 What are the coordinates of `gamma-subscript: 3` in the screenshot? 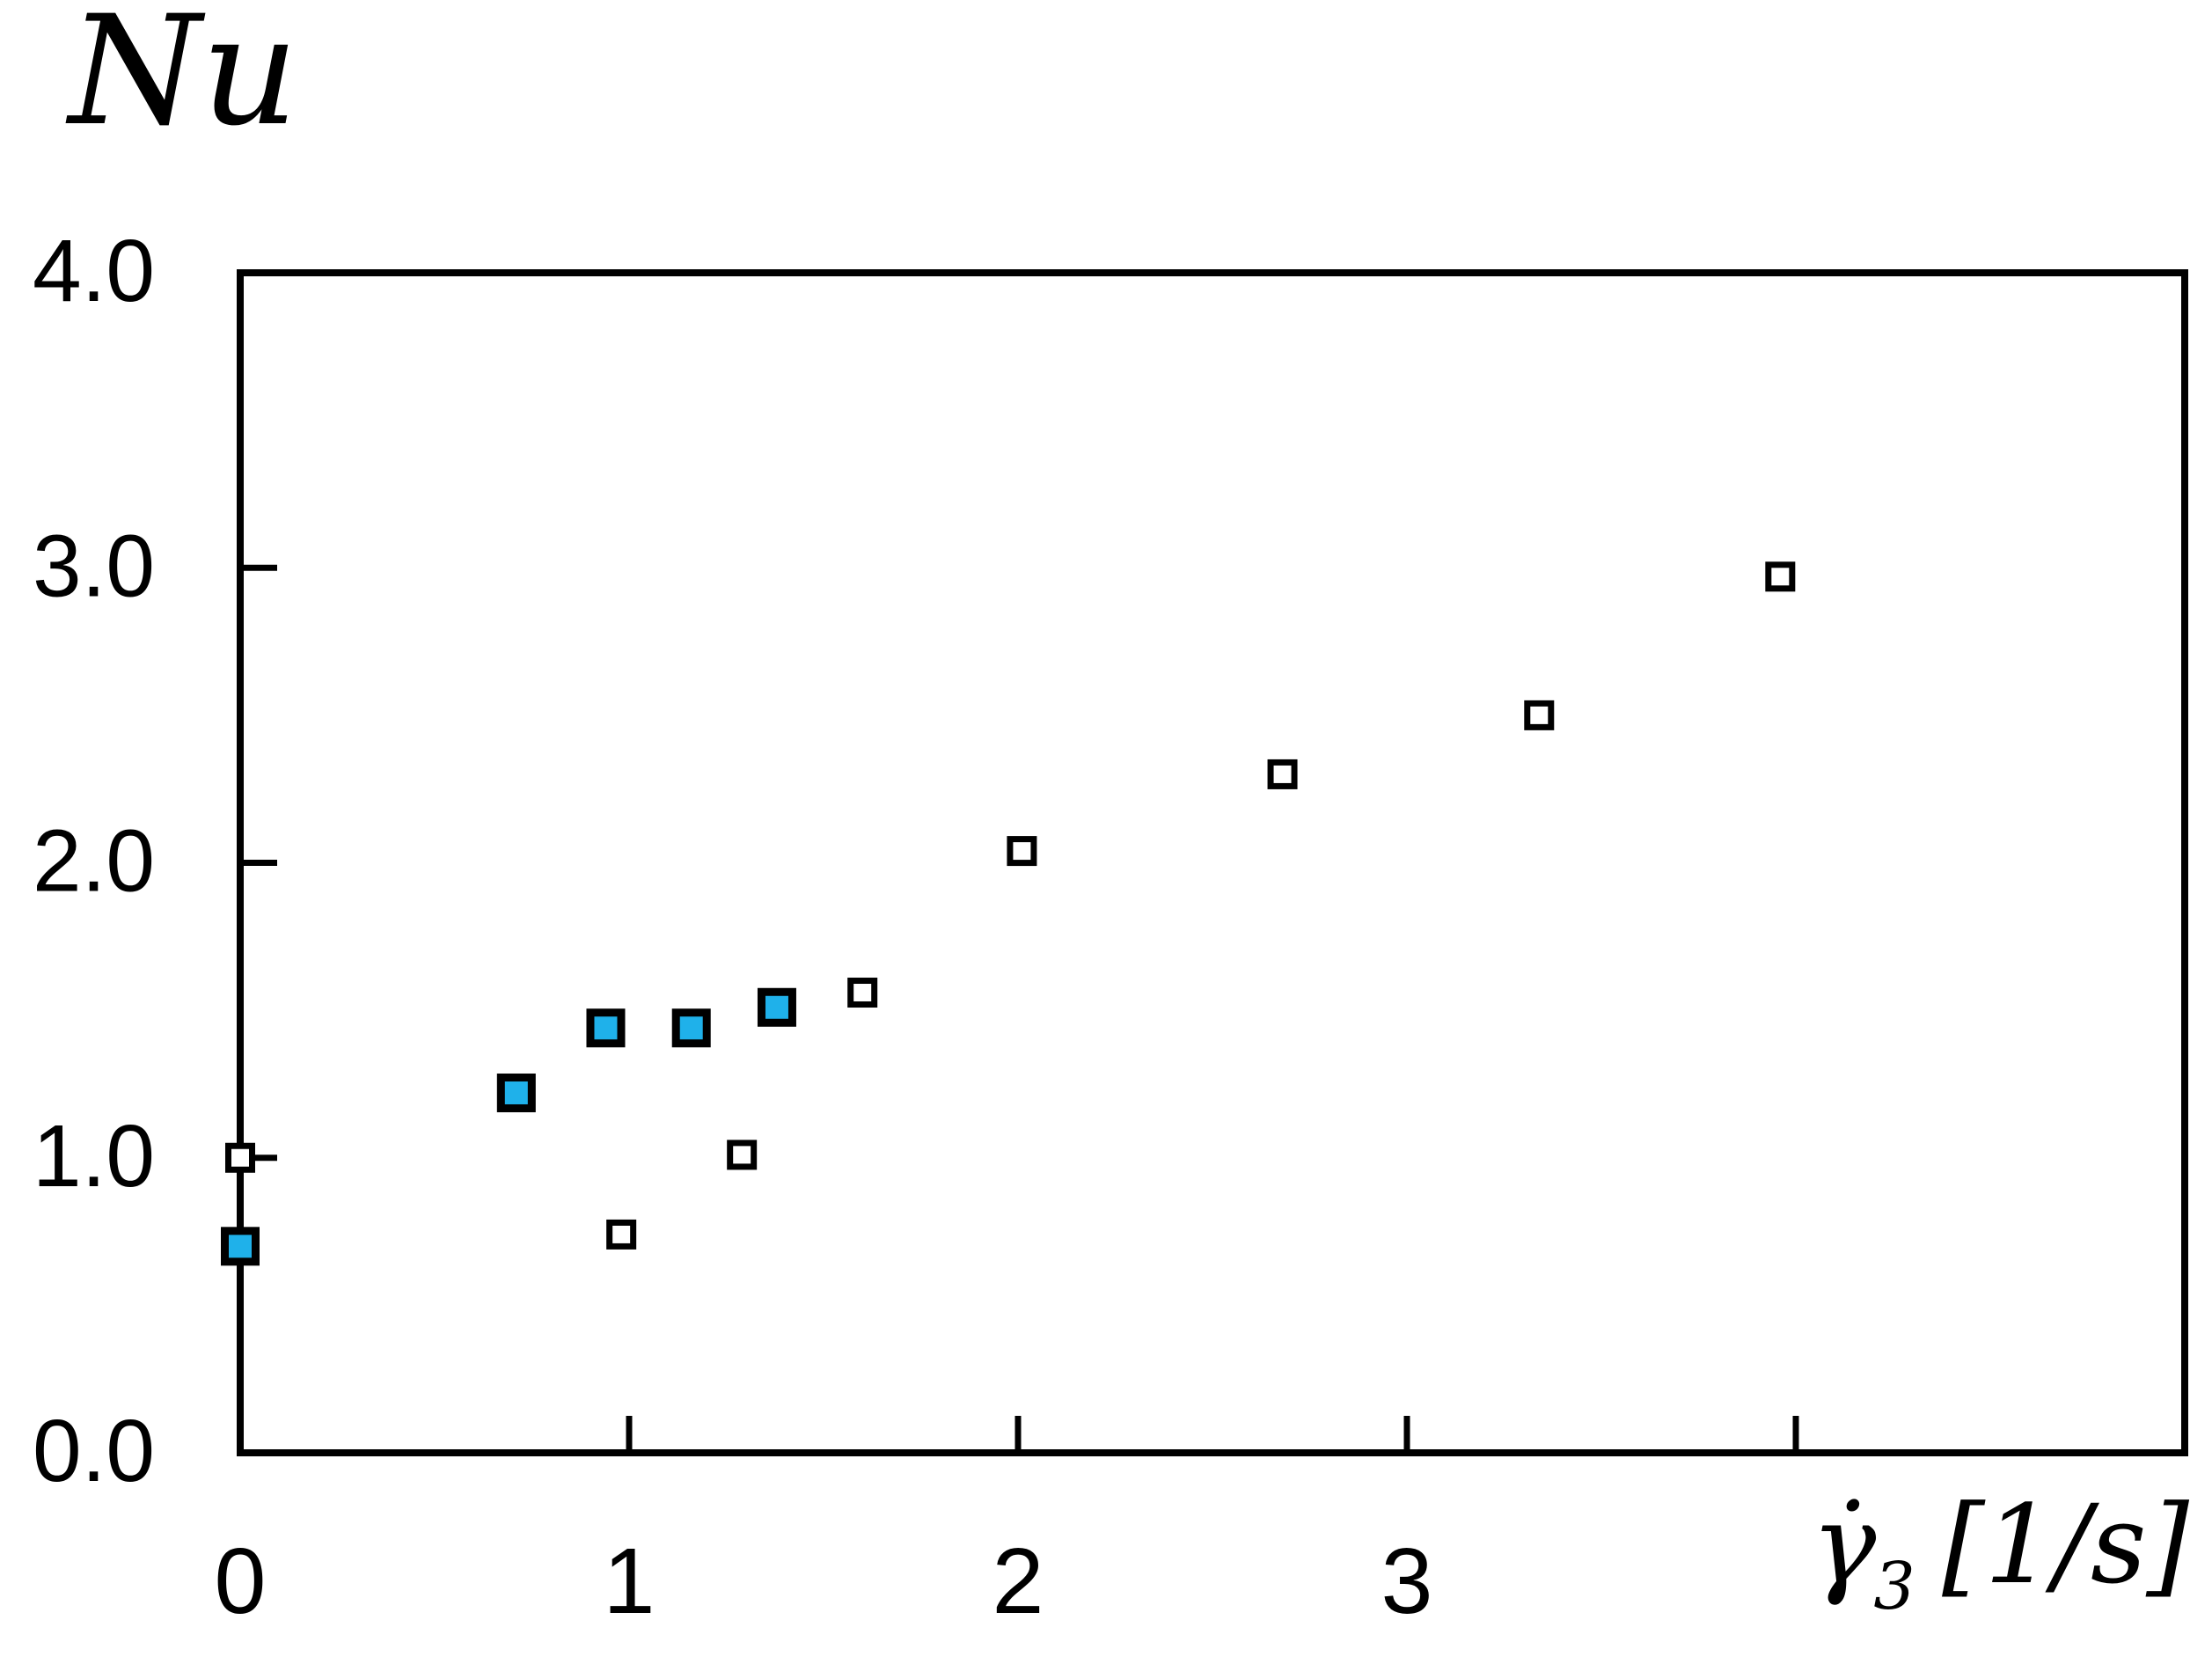 It's located at (1894, 1585).